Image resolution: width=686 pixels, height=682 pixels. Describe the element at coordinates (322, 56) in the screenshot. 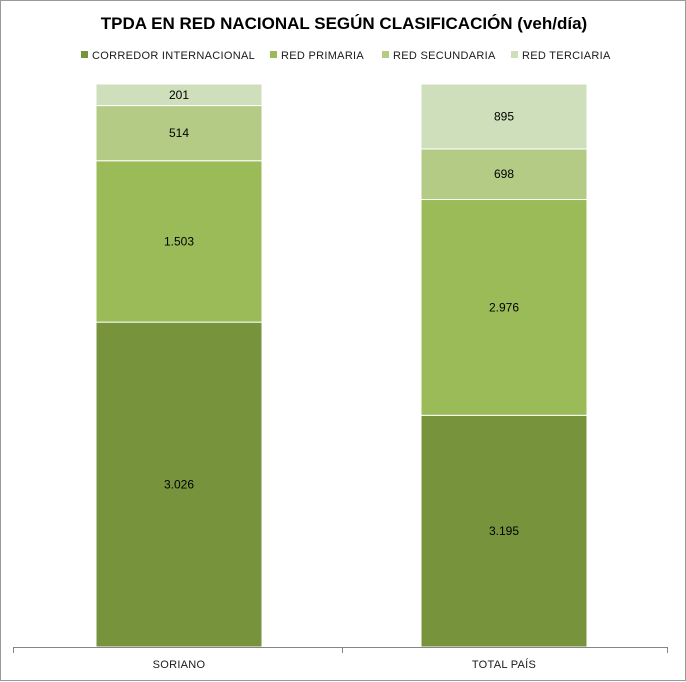

I see `legend-label: RED PRIMARIA` at that location.